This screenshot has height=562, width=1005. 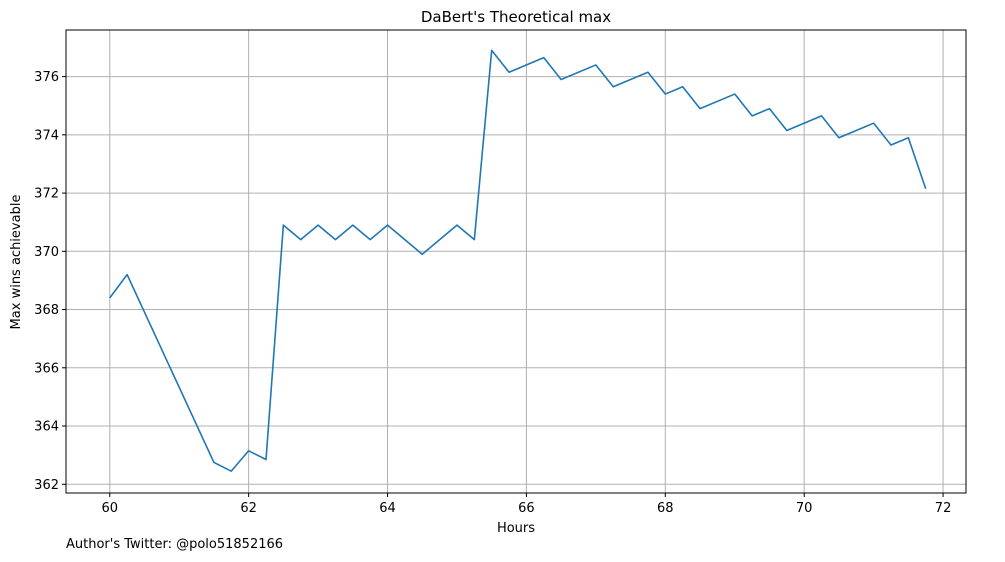 I want to click on x-tick-label: 70, so click(x=804, y=508).